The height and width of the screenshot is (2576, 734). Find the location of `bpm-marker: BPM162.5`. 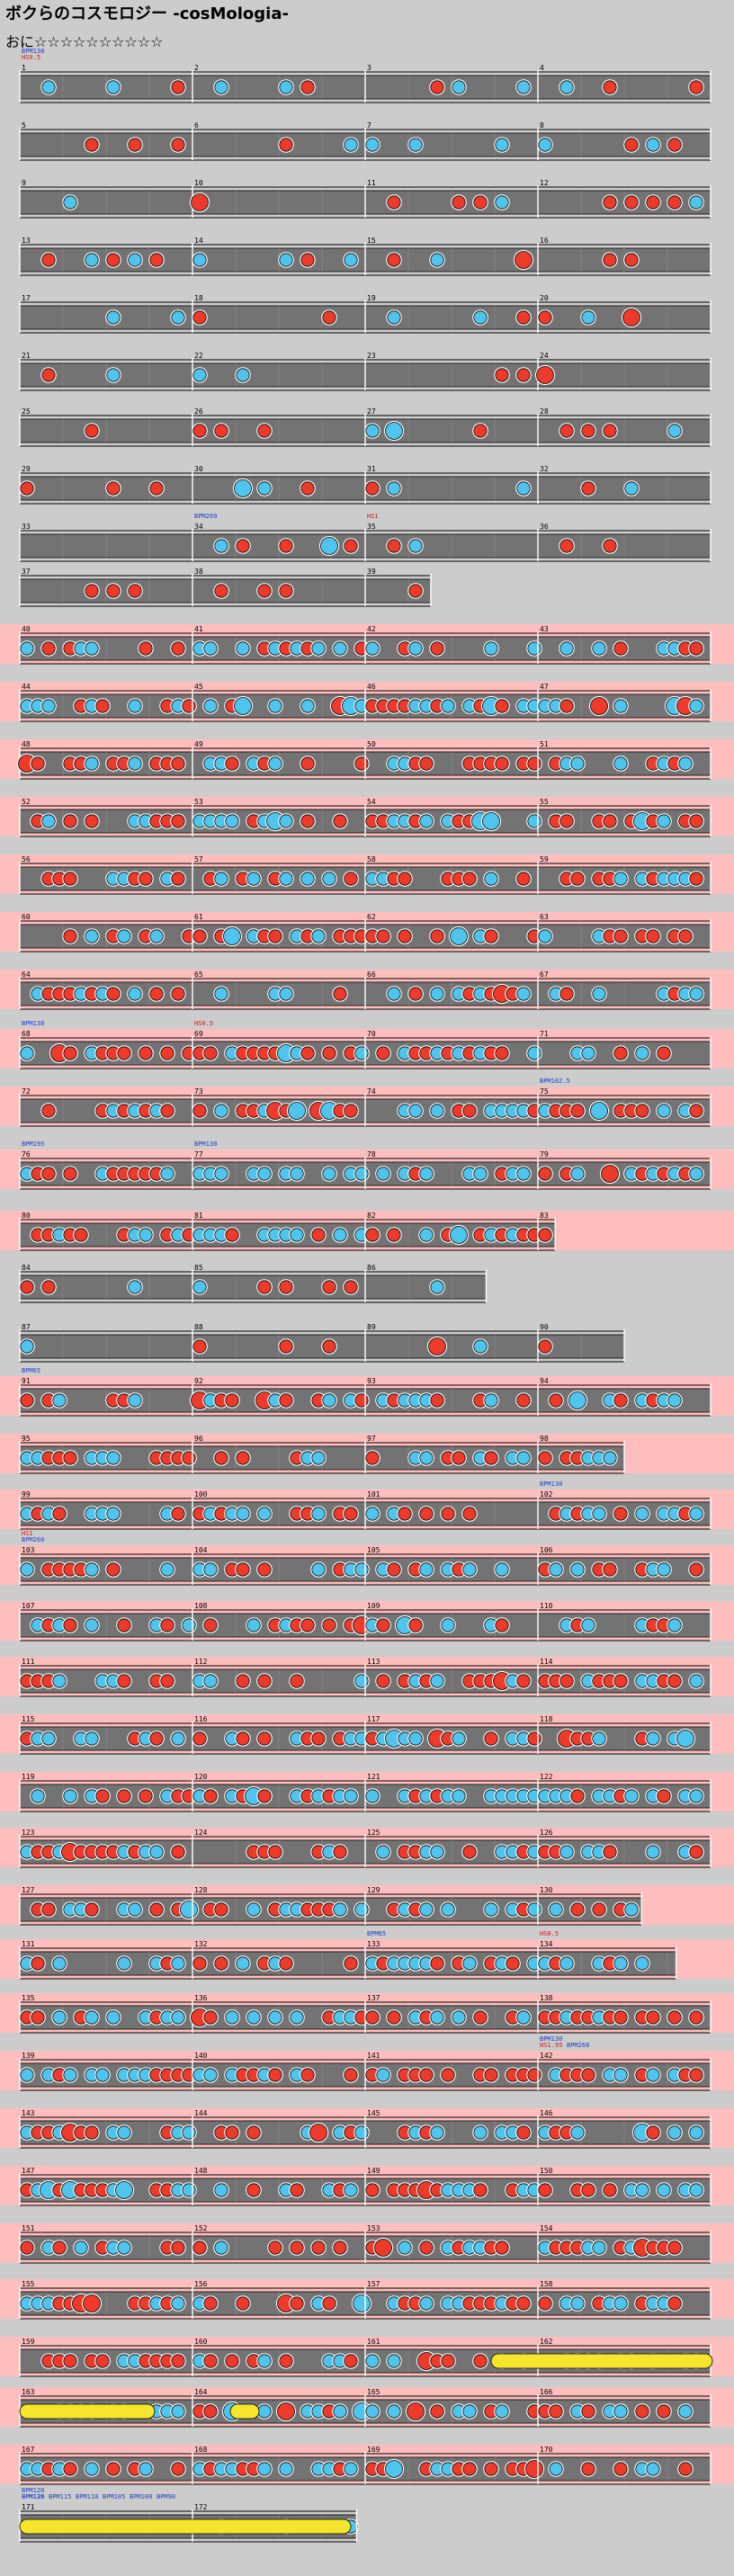

bpm-marker: BPM162.5 is located at coordinates (555, 1081).